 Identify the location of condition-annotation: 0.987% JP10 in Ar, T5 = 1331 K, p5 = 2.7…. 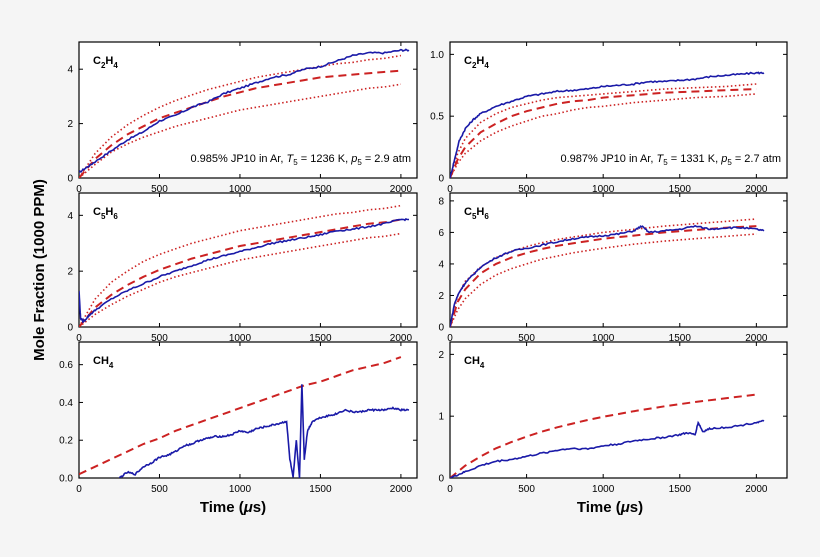
(670, 160).